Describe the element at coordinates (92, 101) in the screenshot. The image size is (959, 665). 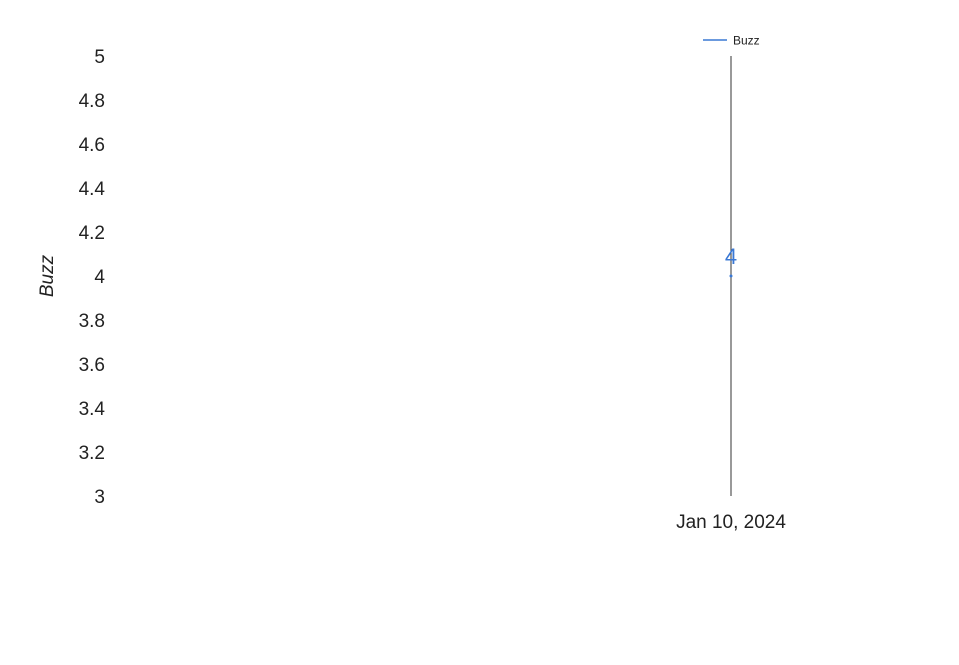
I see `y-tick-label: 4.8` at that location.